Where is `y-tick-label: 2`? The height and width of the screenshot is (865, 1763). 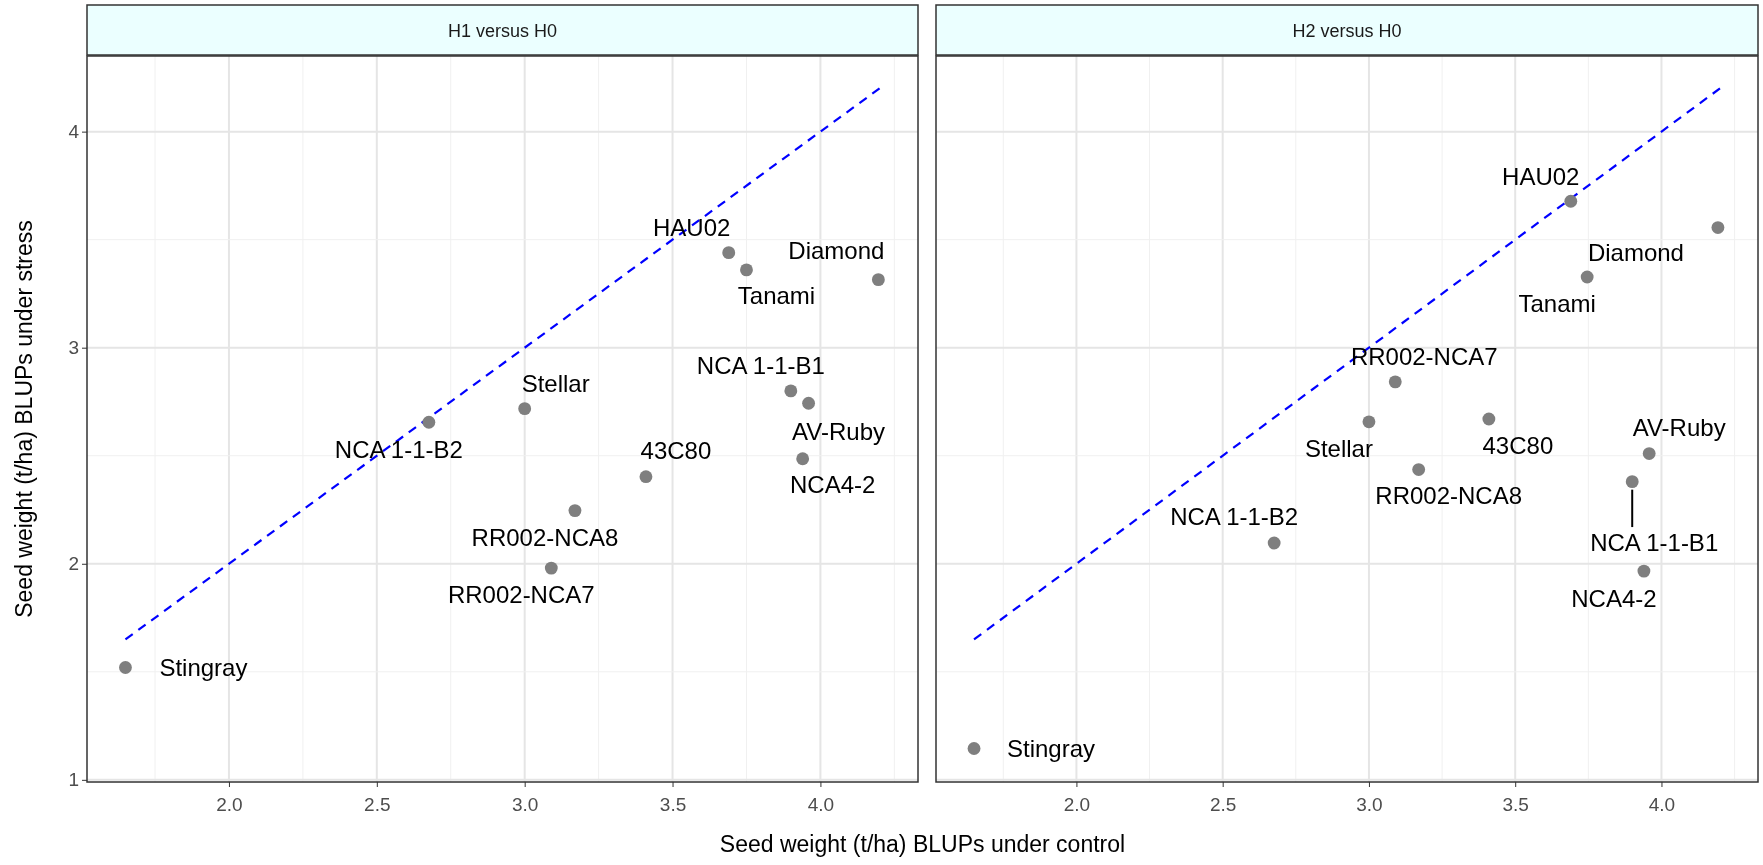
y-tick-label: 2 is located at coordinates (73, 564).